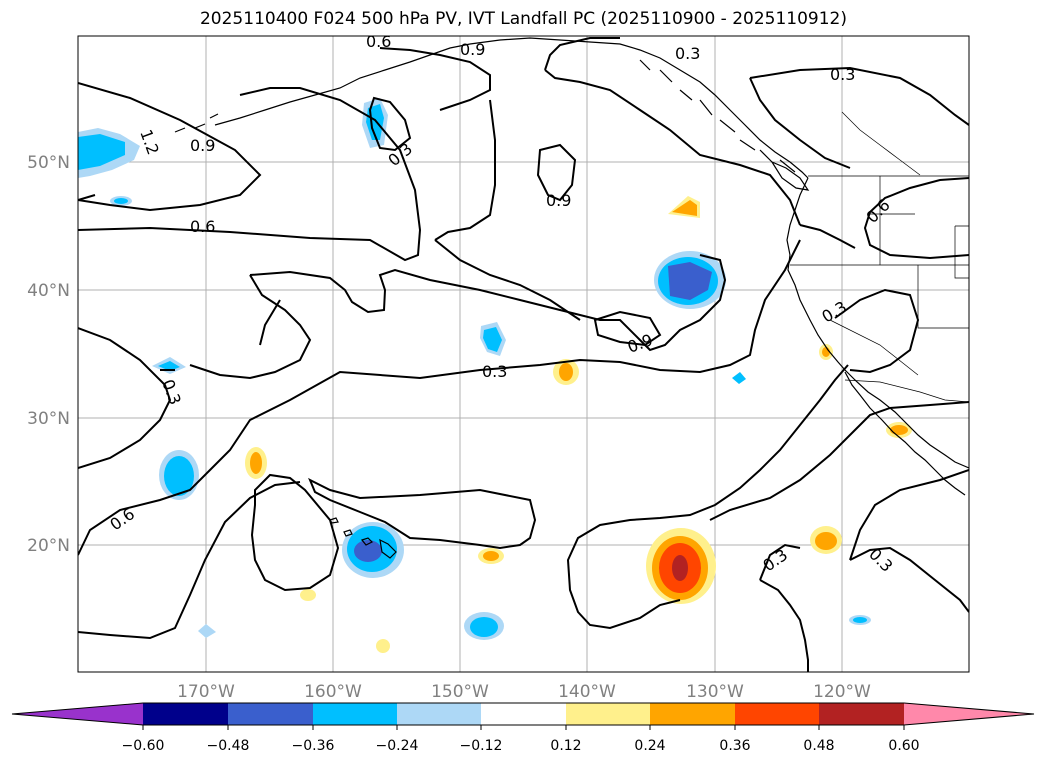 The image size is (1047, 765). What do you see at coordinates (48, 291) in the screenshot?
I see `lat-label: 40°N` at bounding box center [48, 291].